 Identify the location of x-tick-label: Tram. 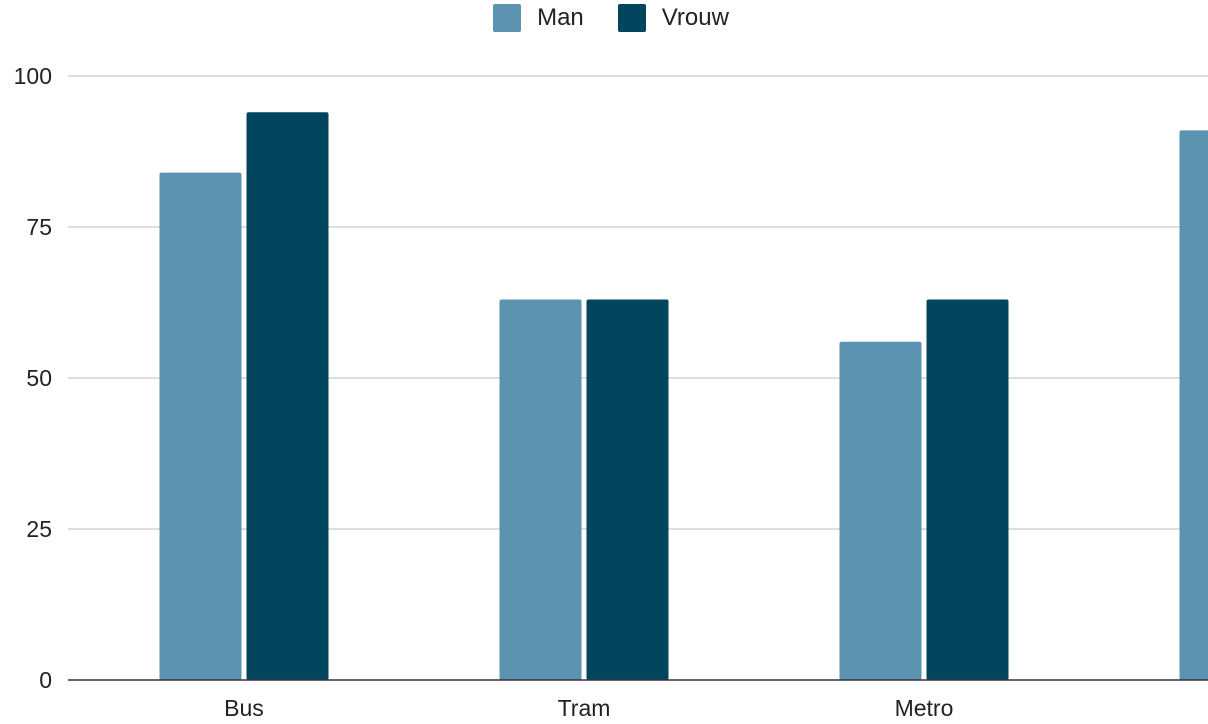
(584, 707).